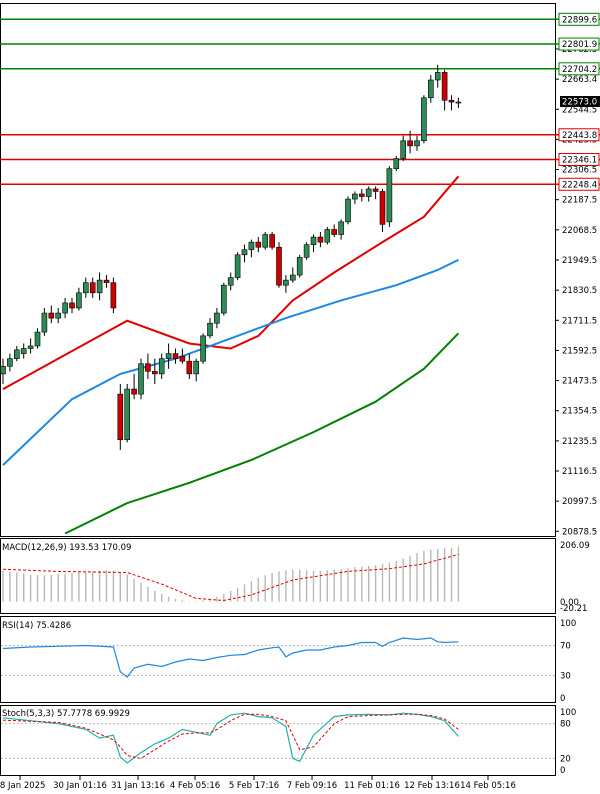  I want to click on price-tick-label: 21354.5, so click(579, 412).